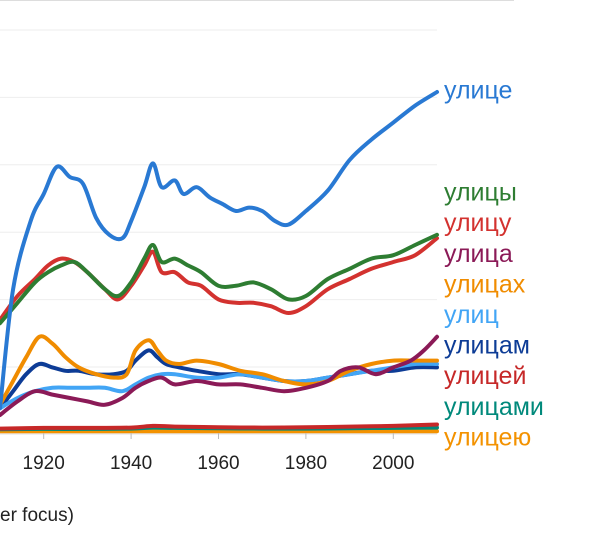 Image resolution: width=608 pixels, height=556 pixels. I want to click on series-line-улиц, so click(219, 386).